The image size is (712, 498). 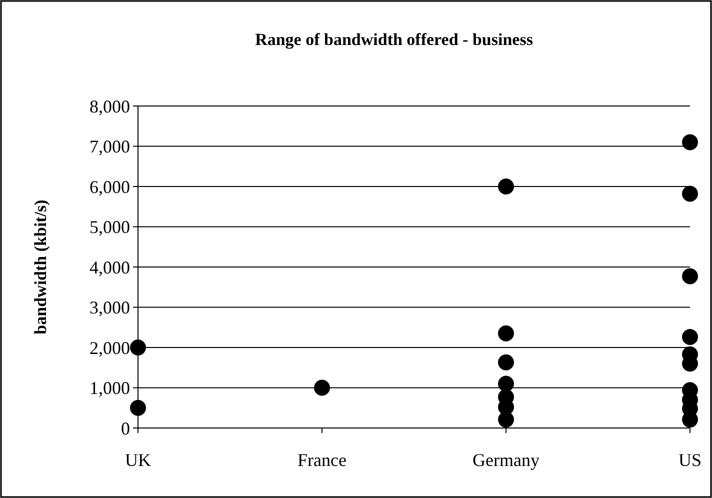 What do you see at coordinates (40, 267) in the screenshot?
I see `y-axis-title: bandwidth (kbit/s)` at bounding box center [40, 267].